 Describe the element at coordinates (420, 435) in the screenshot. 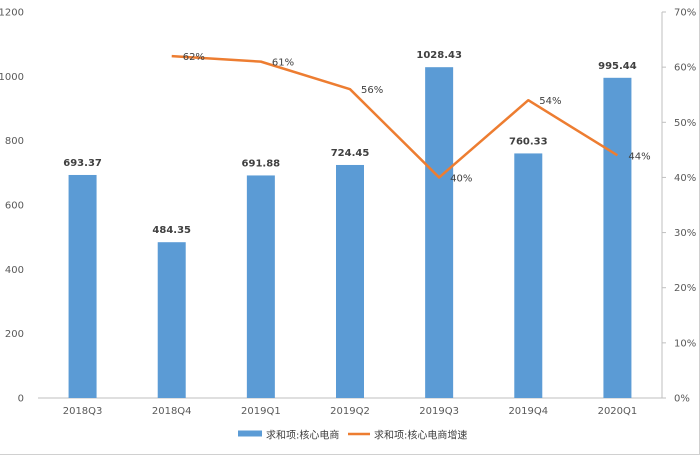

I see `legend-line-label: 求和项:核心电商增速` at that location.